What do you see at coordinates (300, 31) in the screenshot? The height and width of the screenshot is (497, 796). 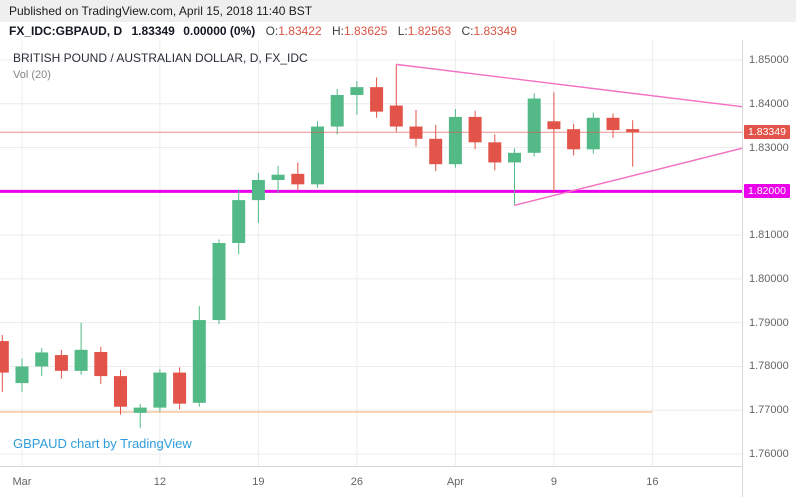 I see `open-value: 1.83422` at bounding box center [300, 31].